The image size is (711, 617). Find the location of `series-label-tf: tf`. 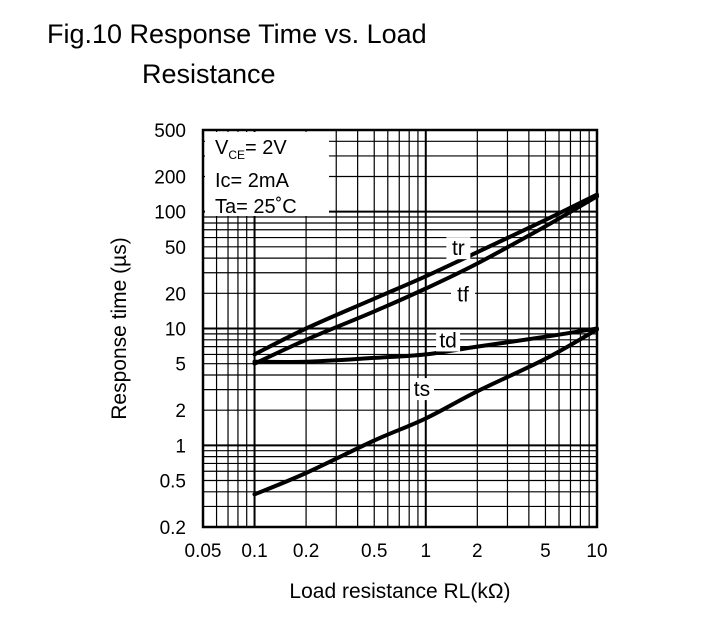

series-label-tf: tf is located at coordinates (463, 295).